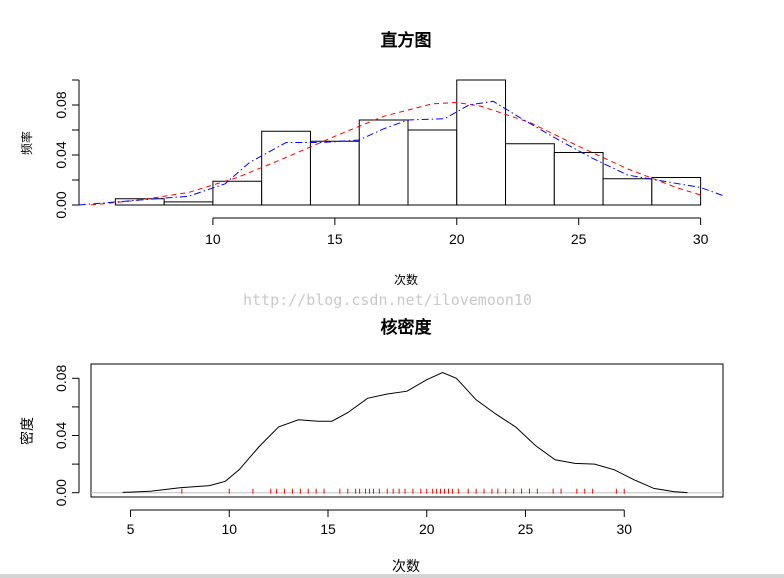  Describe the element at coordinates (229, 529) in the screenshot. I see `density-x-tick-label-1: 10` at that location.